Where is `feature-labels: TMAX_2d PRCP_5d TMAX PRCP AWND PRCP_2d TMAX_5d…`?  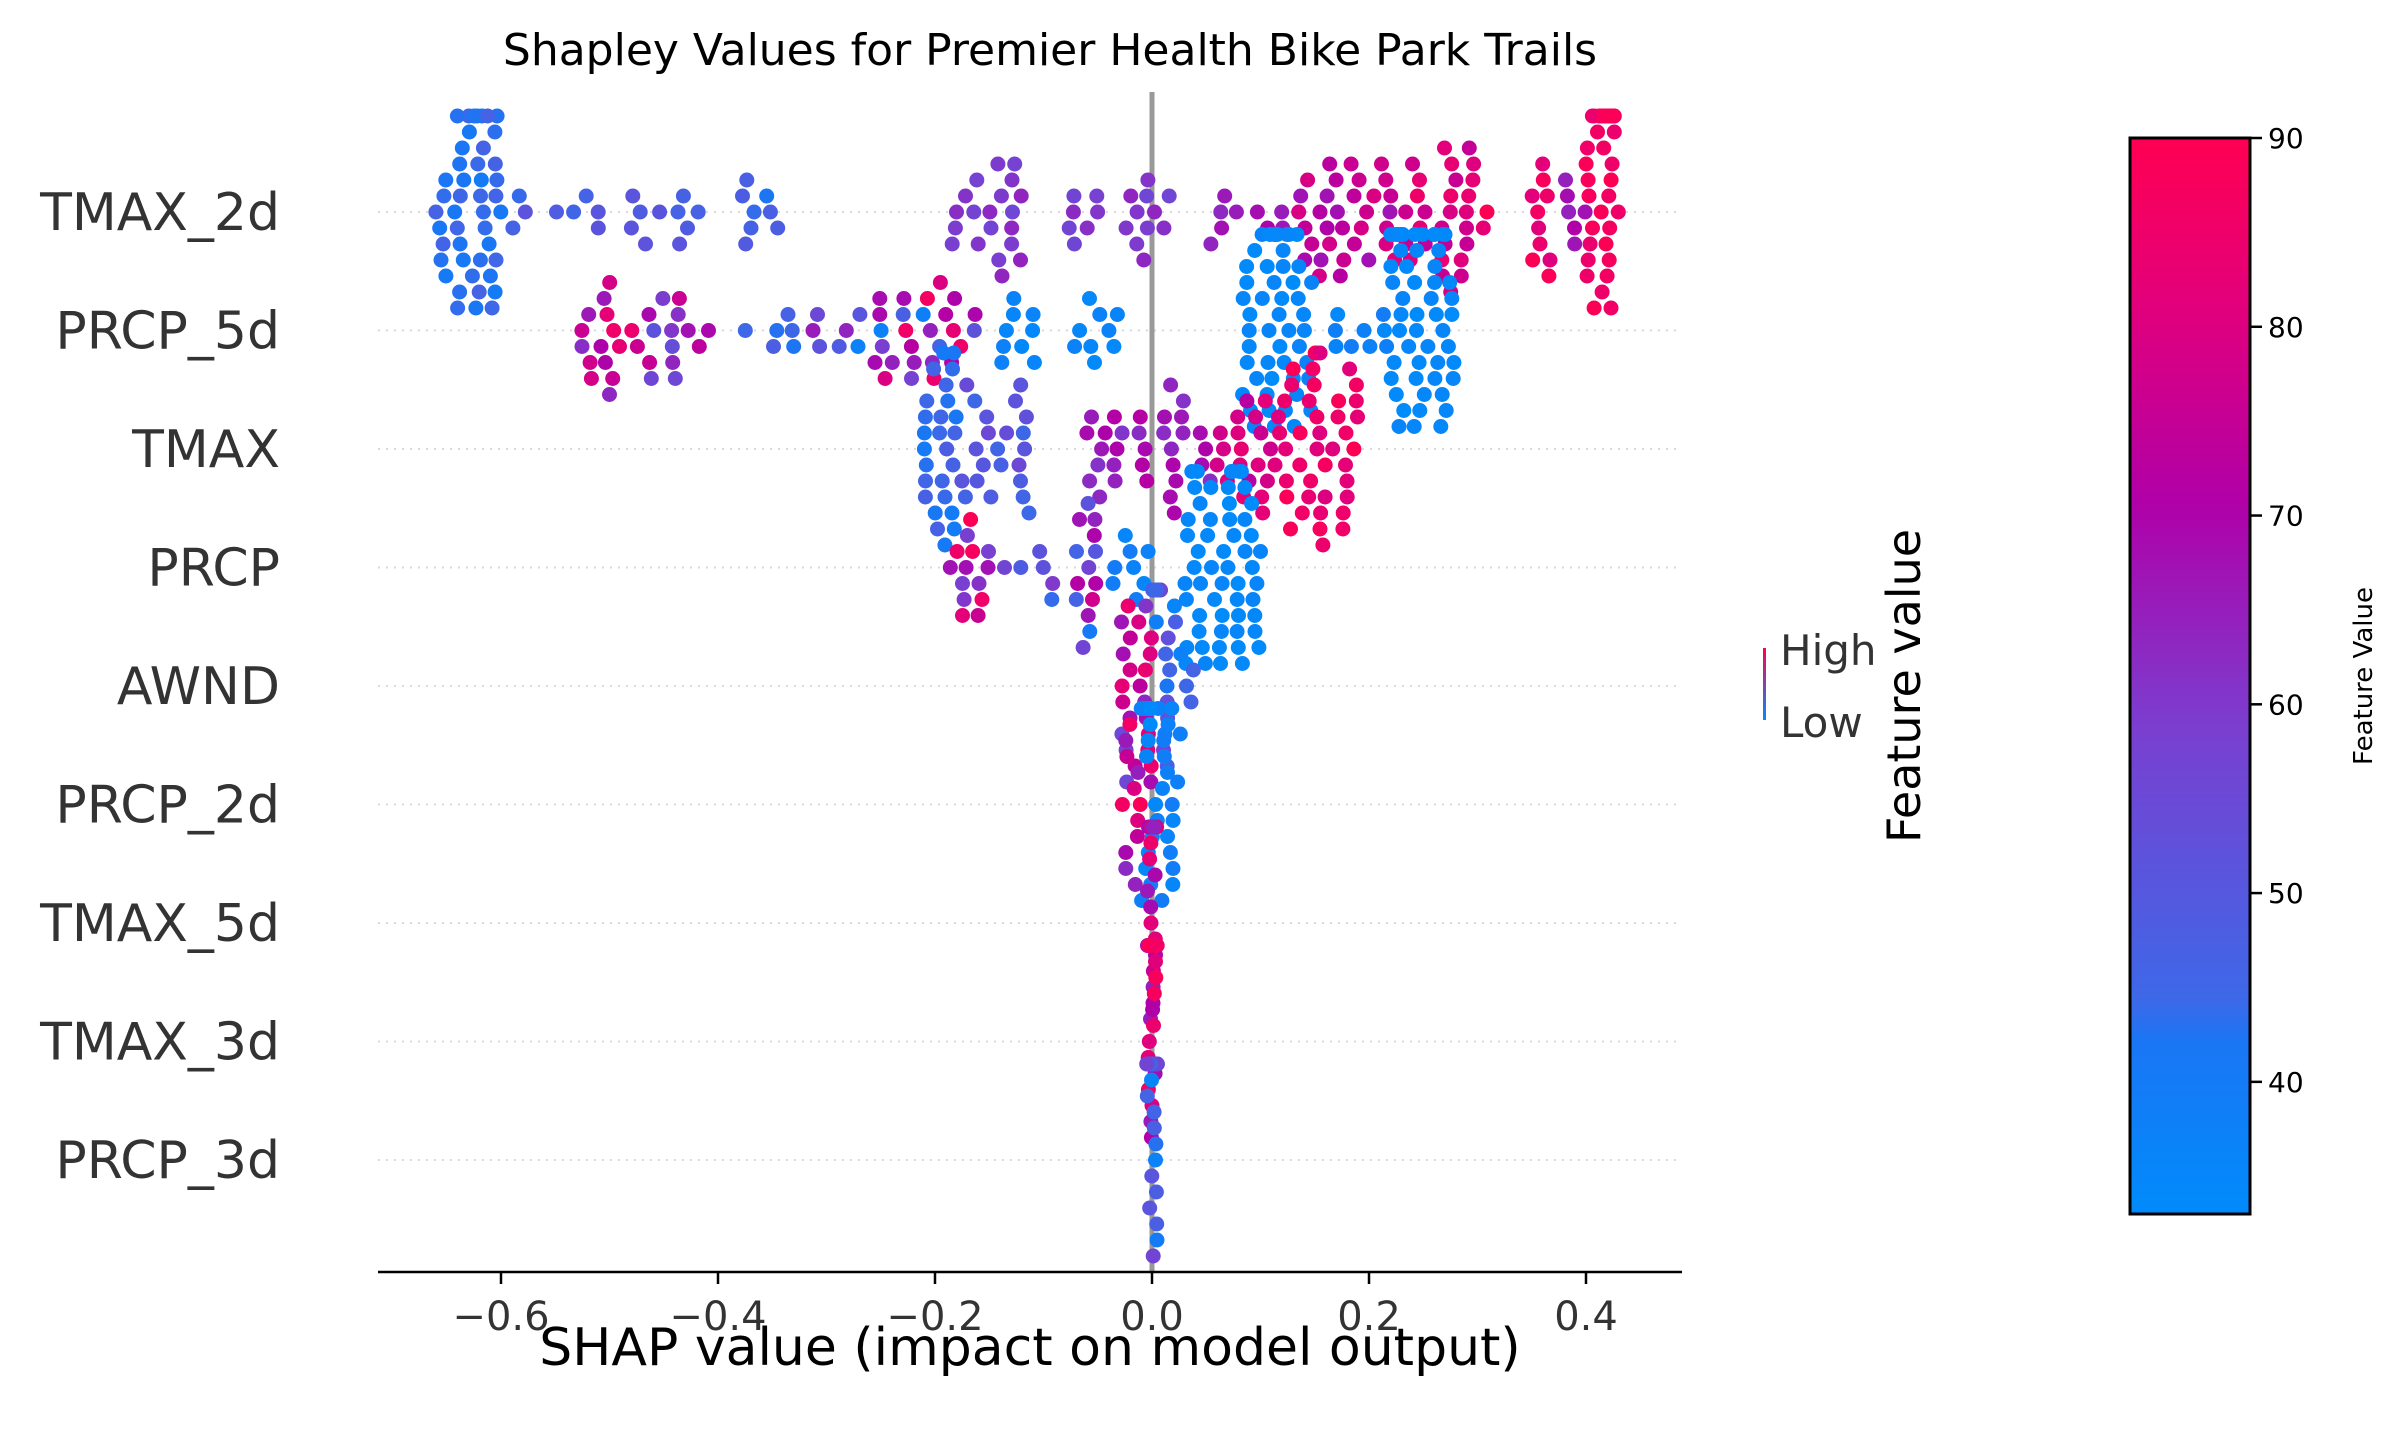 feature-labels: TMAX_2d PRCP_5d TMAX PRCP AWND PRCP_2d TMAX_5d… is located at coordinates (159, 687).